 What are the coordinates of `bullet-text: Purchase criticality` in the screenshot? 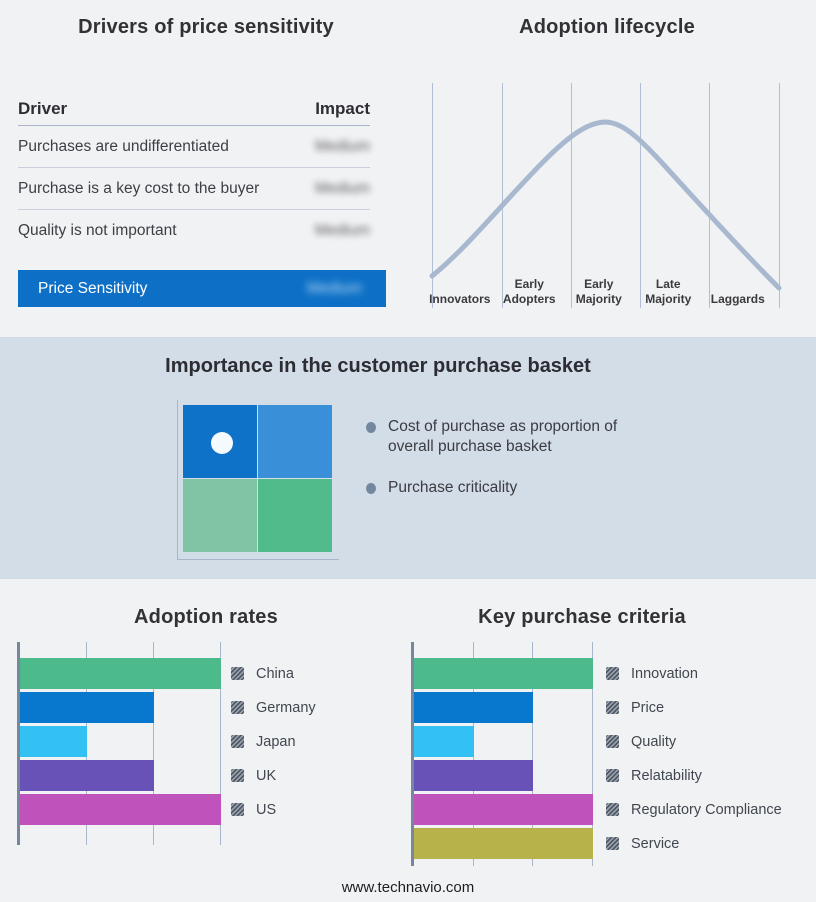 It's located at (453, 487).